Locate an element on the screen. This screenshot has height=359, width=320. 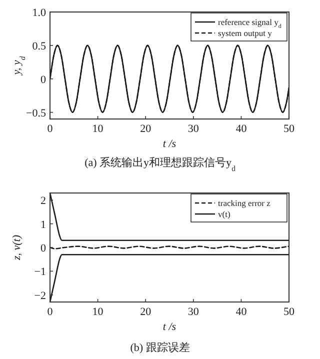
legend-label: reference signal y$_{d}$ is located at coordinates (250, 23).